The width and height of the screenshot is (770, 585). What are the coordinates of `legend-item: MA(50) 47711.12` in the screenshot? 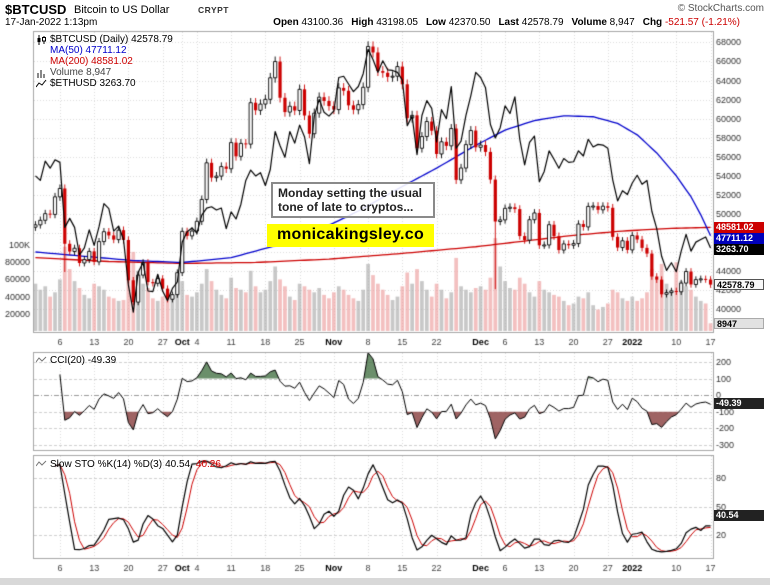 It's located at (104, 50).